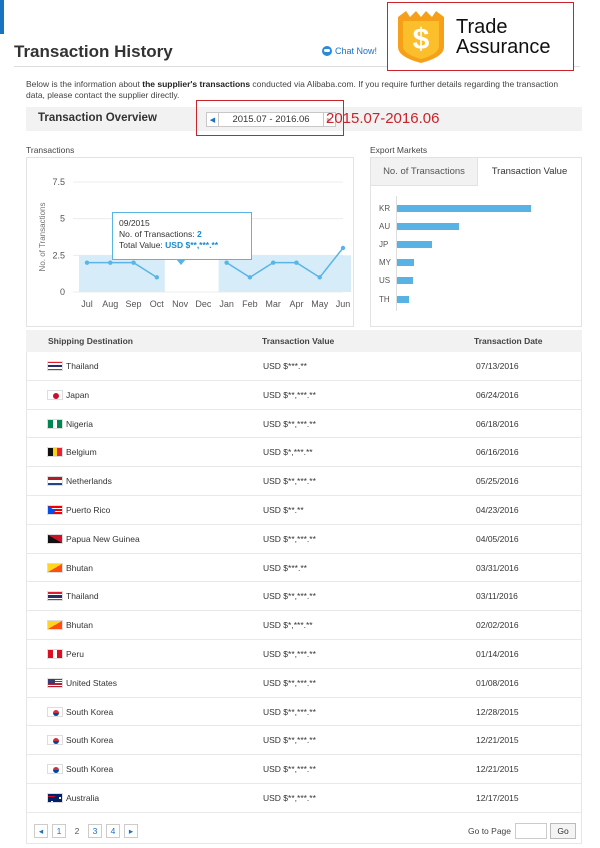 Image resolution: width=600 pixels, height=848 pixels. I want to click on pagination-pages: ◂ 1 2 3 4 ▸, so click(86, 831).